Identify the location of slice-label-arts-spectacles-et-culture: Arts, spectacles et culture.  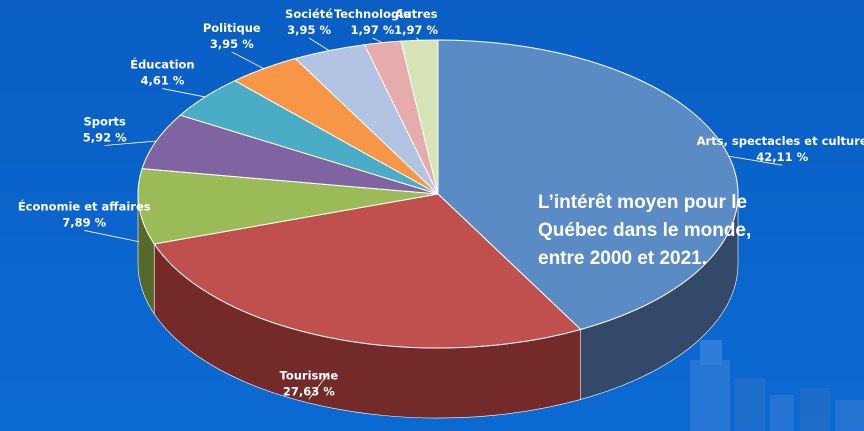
(780, 141).